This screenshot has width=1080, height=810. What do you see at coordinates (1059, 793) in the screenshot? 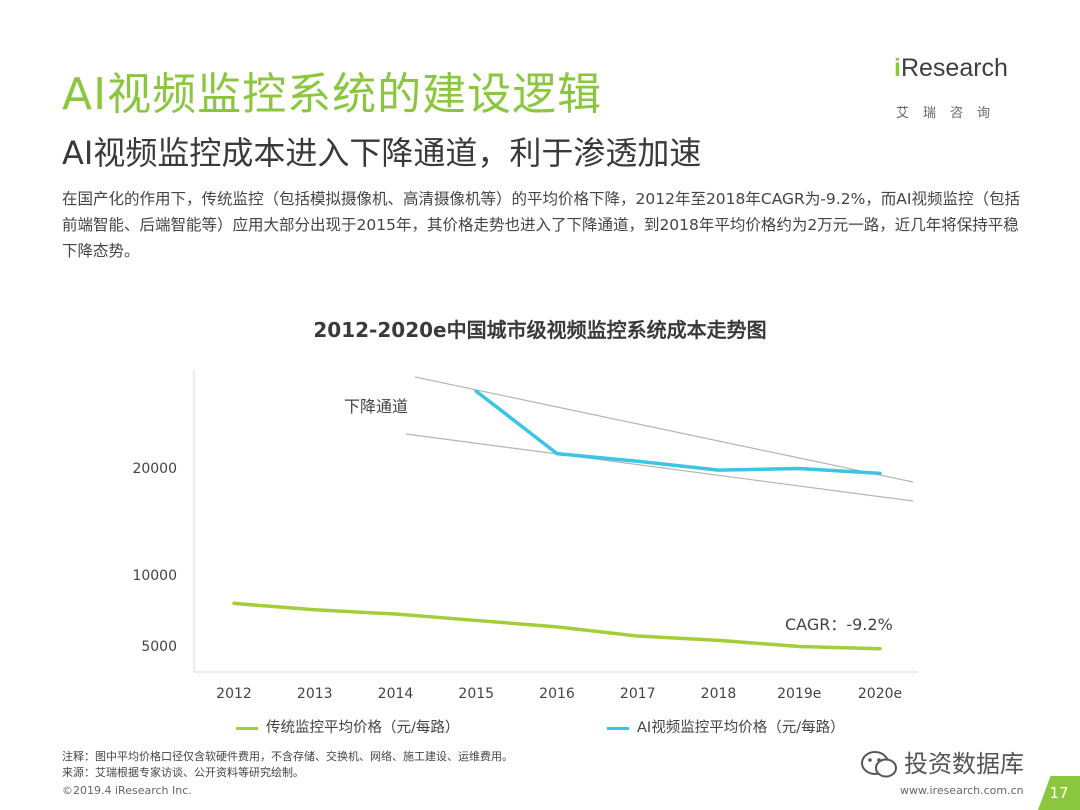
I see `page-number: 17` at bounding box center [1059, 793].